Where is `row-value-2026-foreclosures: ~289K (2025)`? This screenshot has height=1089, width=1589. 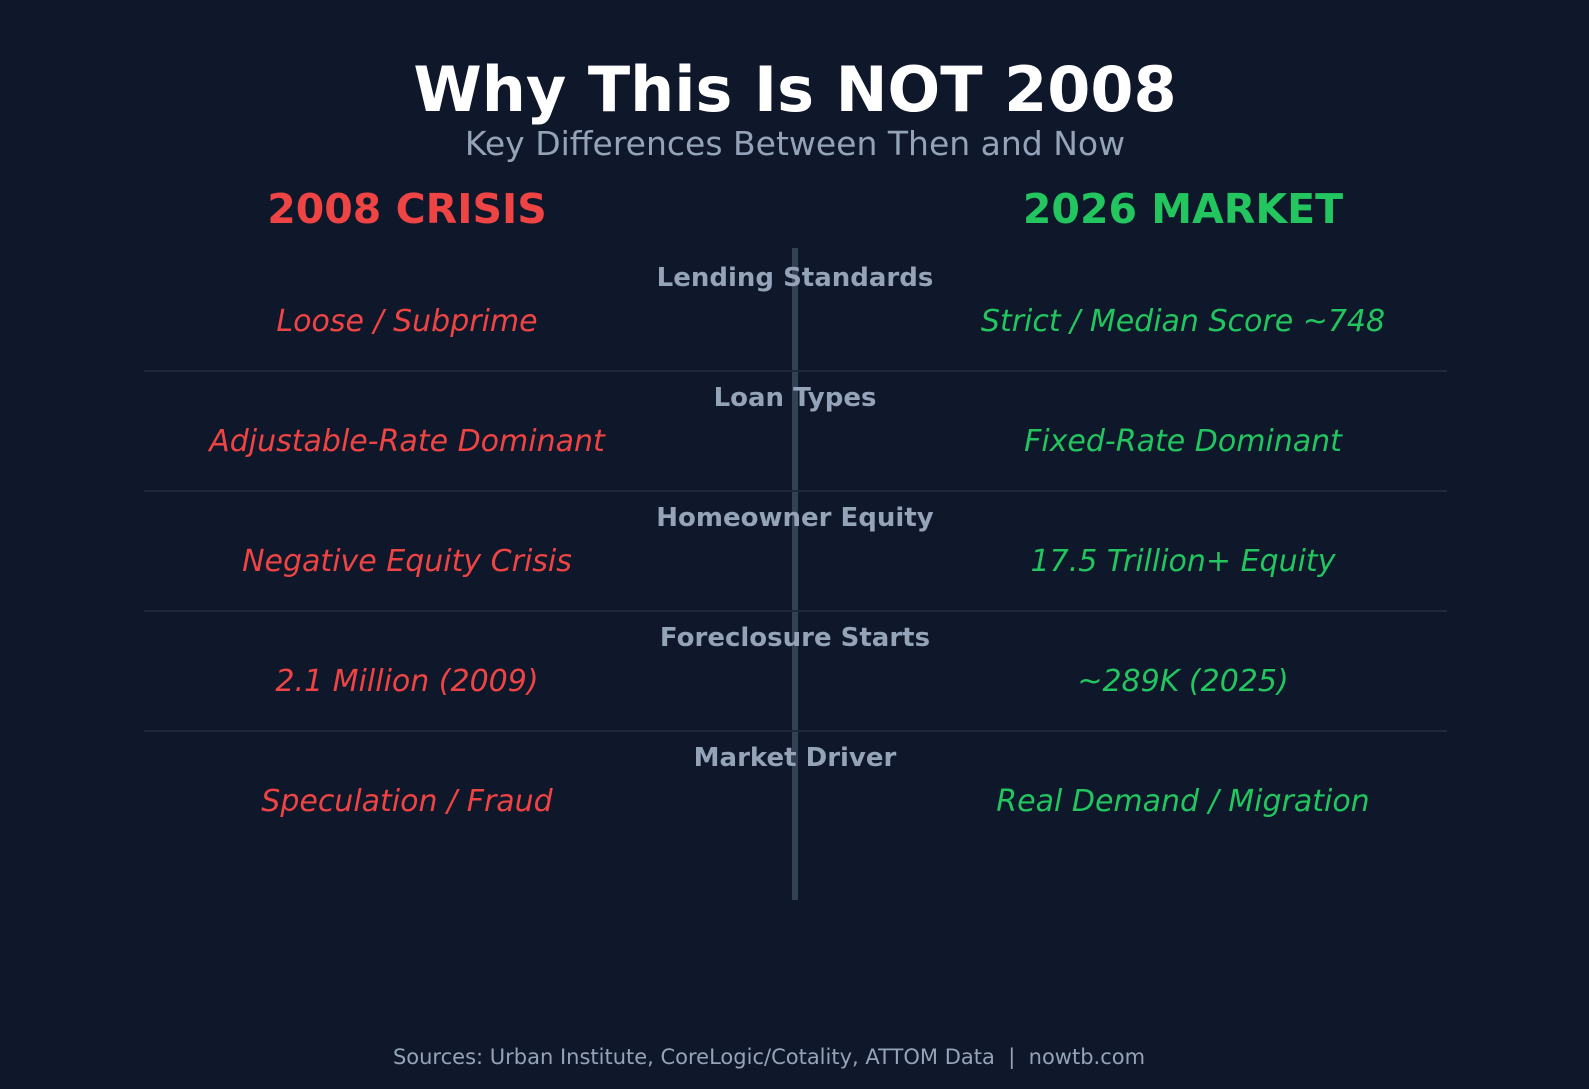
row-value-2026-foreclosures: ~289K (2025) is located at coordinates (1183, 681).